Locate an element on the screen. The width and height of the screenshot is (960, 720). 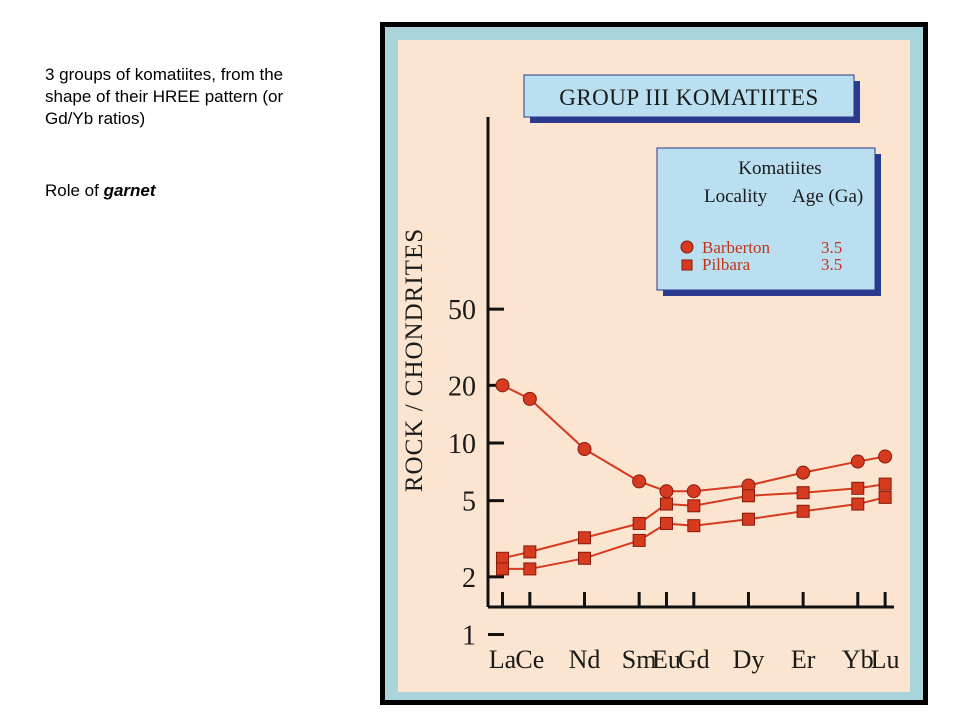
legend-box is located at coordinates (766, 219).